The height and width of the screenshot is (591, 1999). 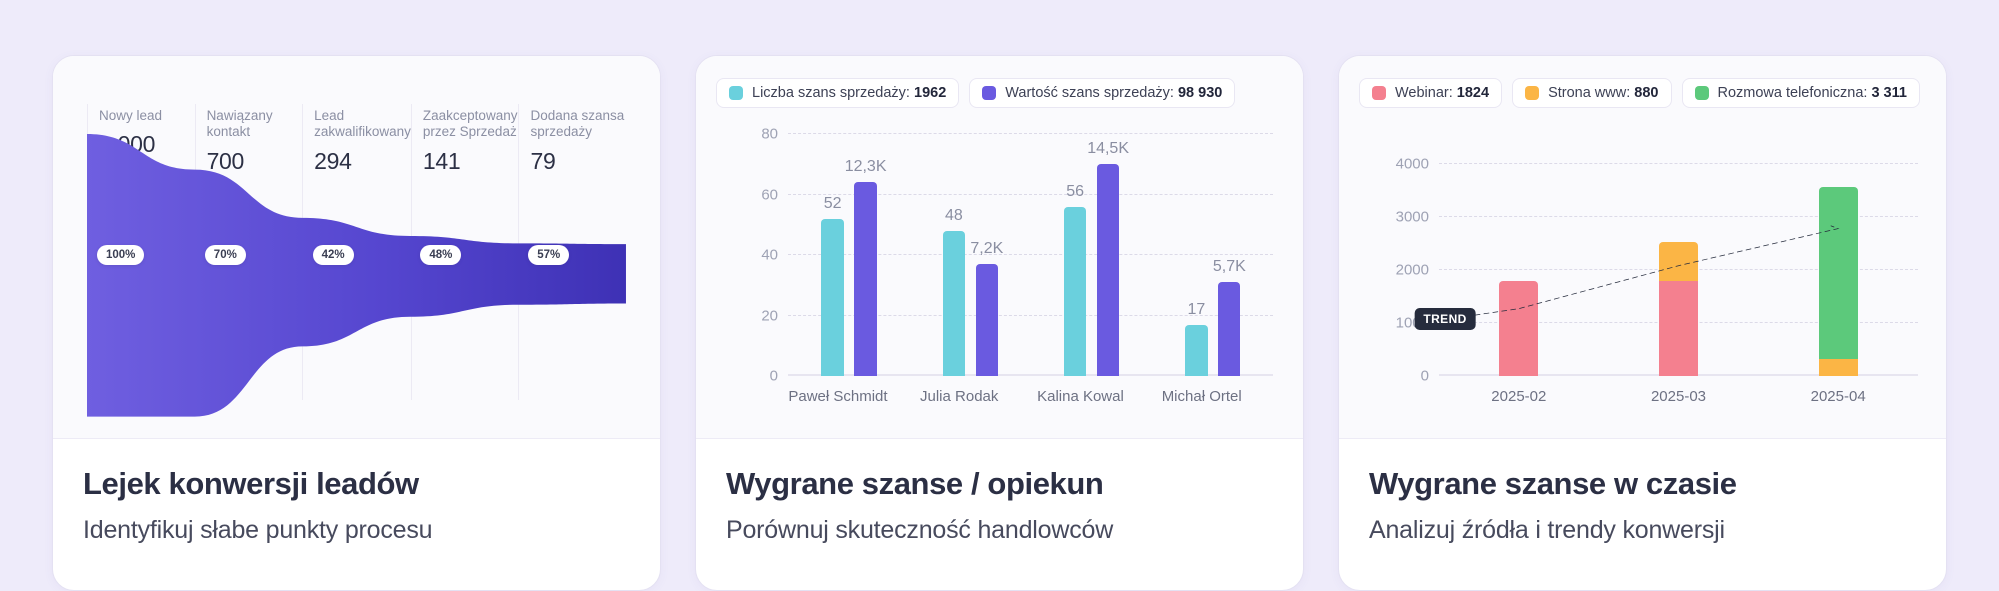 I want to click on funnel-stage-label: Nowy lead, so click(x=131, y=115).